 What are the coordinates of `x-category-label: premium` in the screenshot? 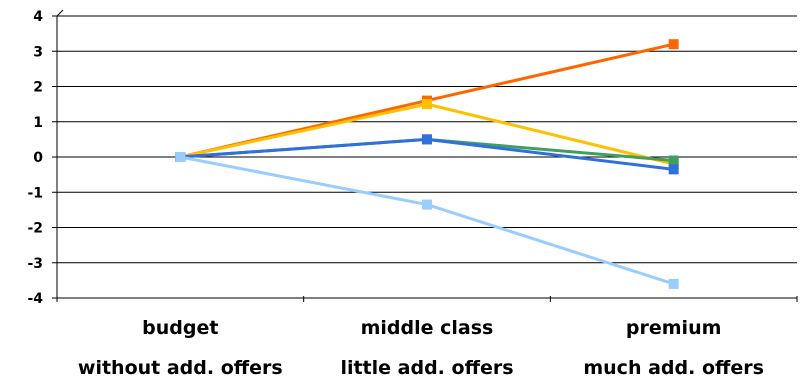 It's located at (674, 328).